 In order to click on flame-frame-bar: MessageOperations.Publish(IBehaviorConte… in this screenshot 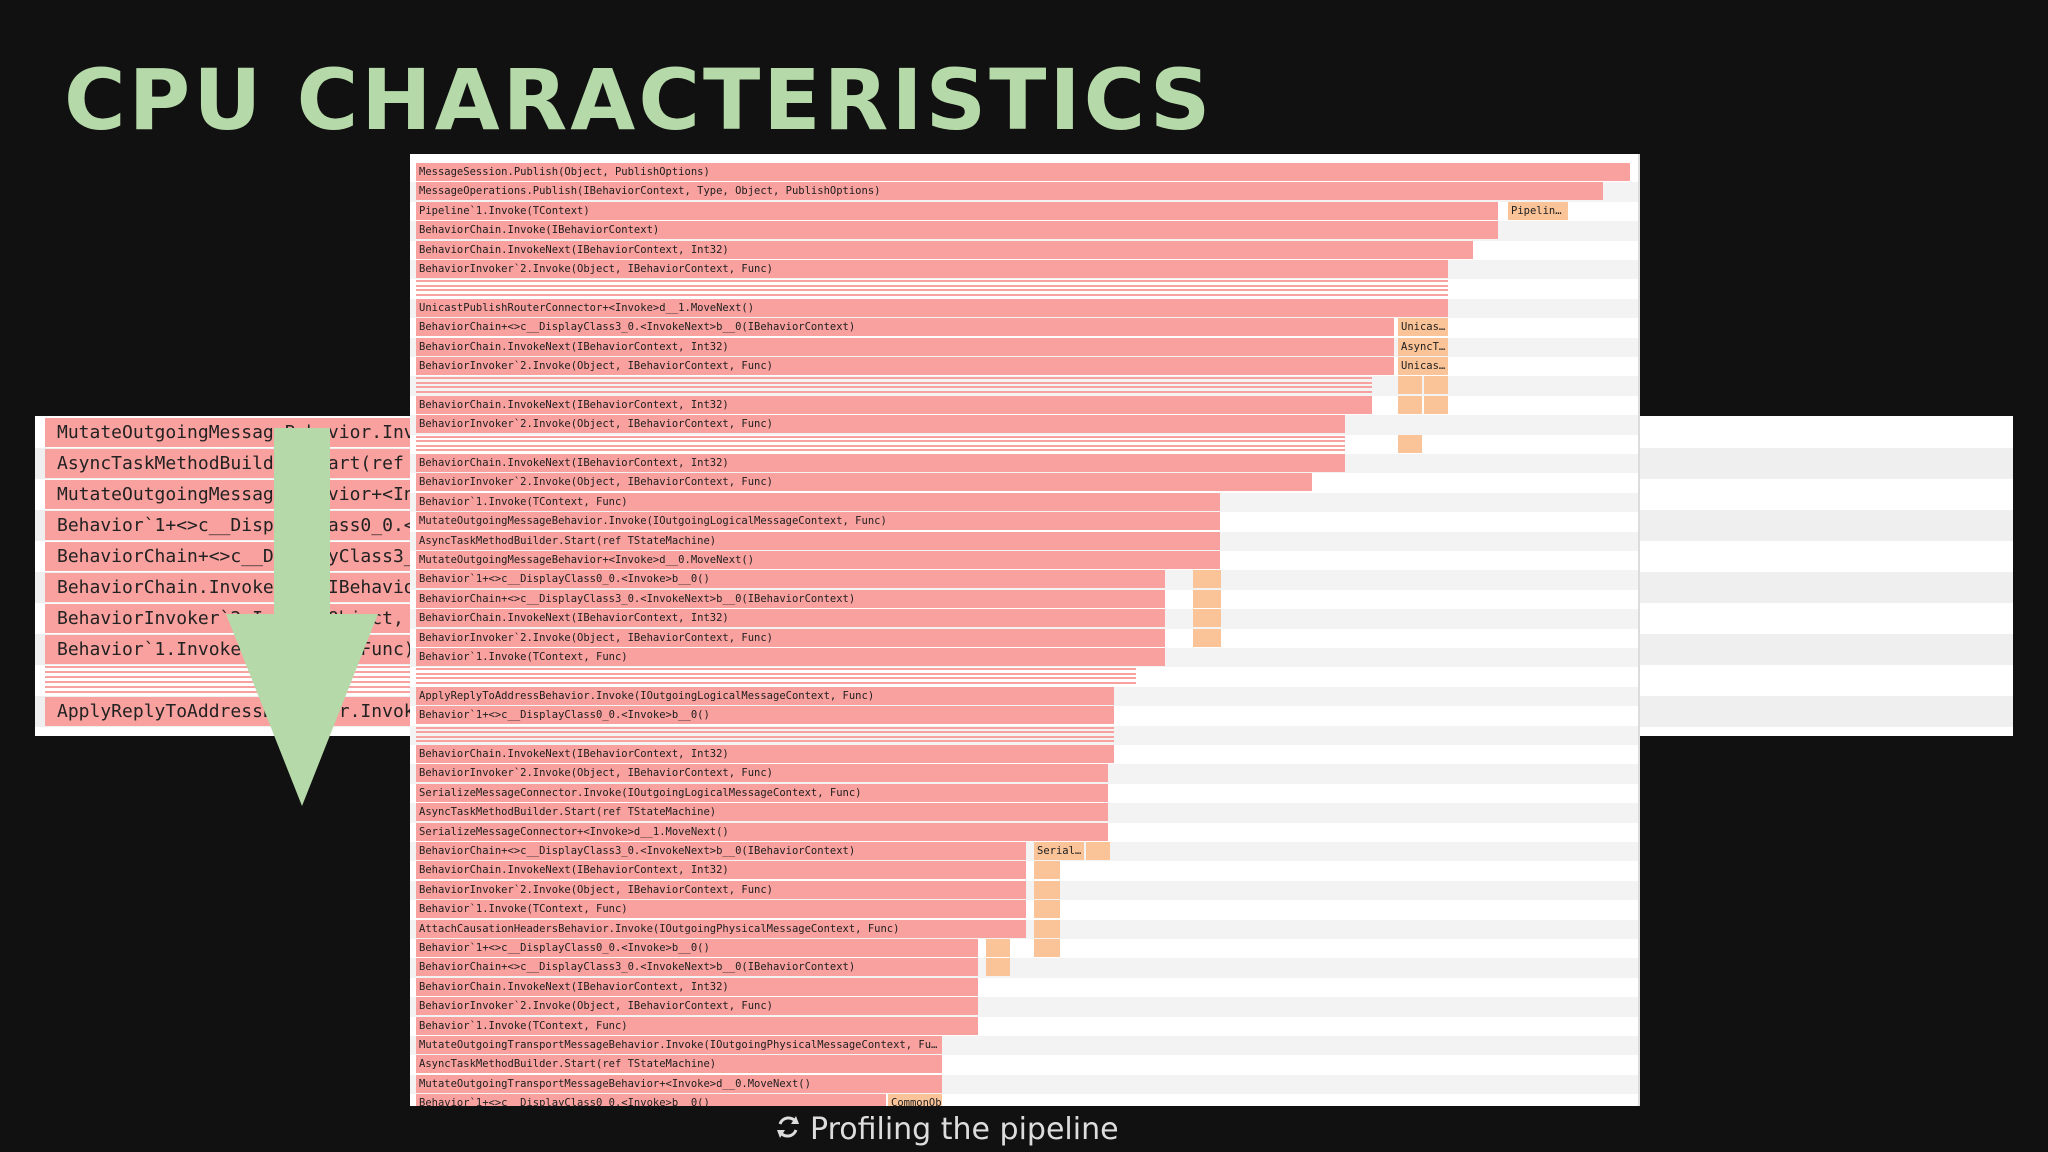, I will do `click(1009, 191)`.